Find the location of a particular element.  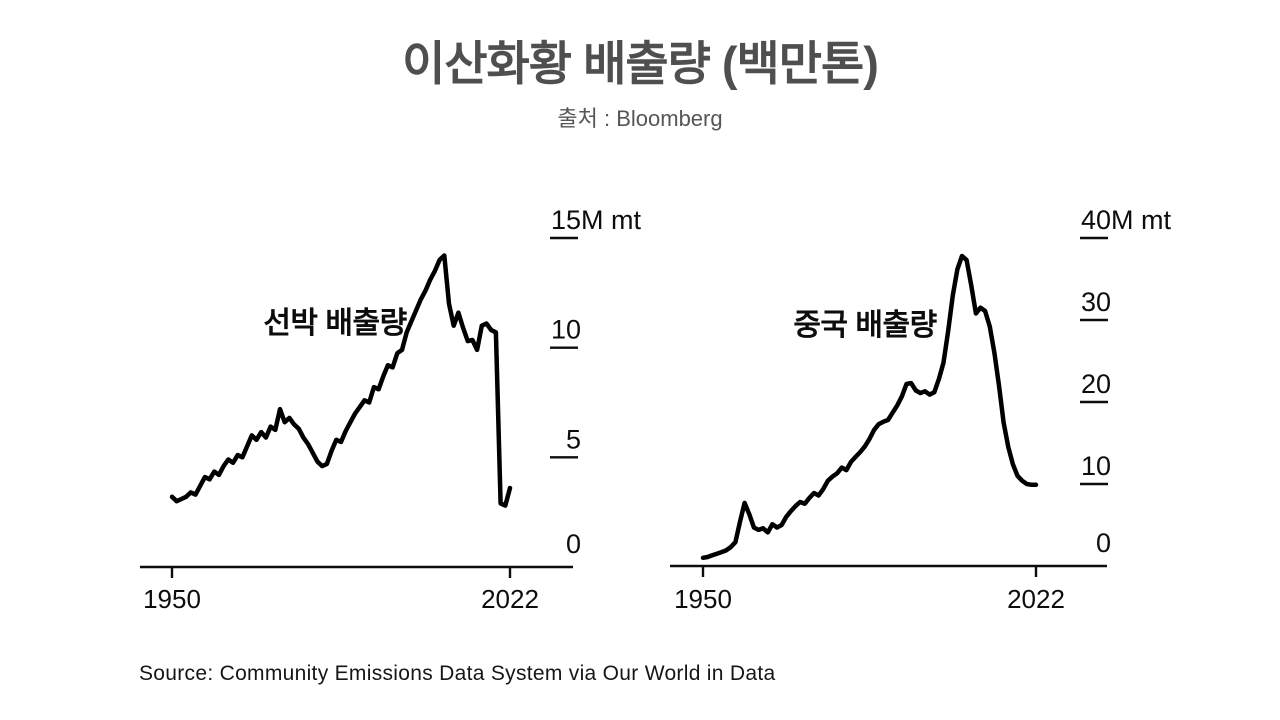

y-tick-label: 30 is located at coordinates (1096, 302).